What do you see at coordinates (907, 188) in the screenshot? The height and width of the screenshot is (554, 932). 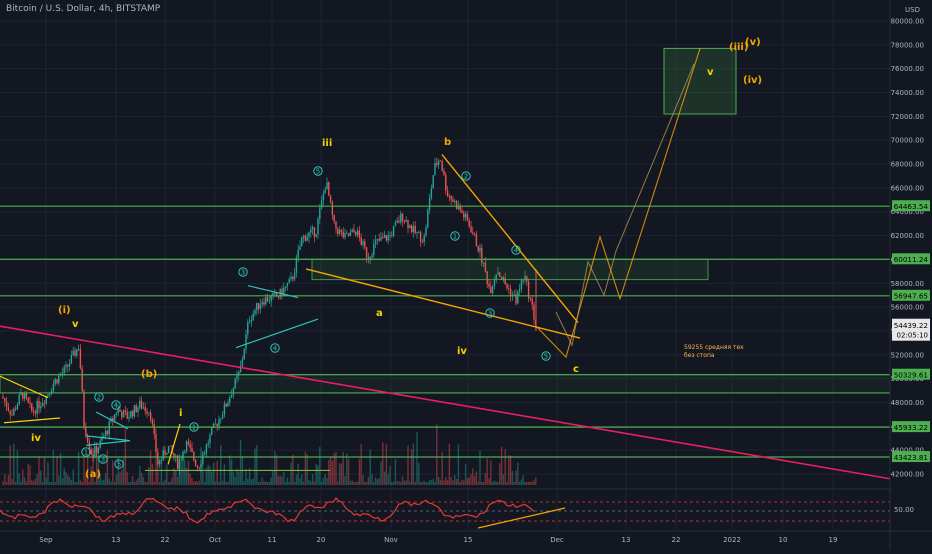 I see `price-tick-label: 66000.00` at bounding box center [907, 188].